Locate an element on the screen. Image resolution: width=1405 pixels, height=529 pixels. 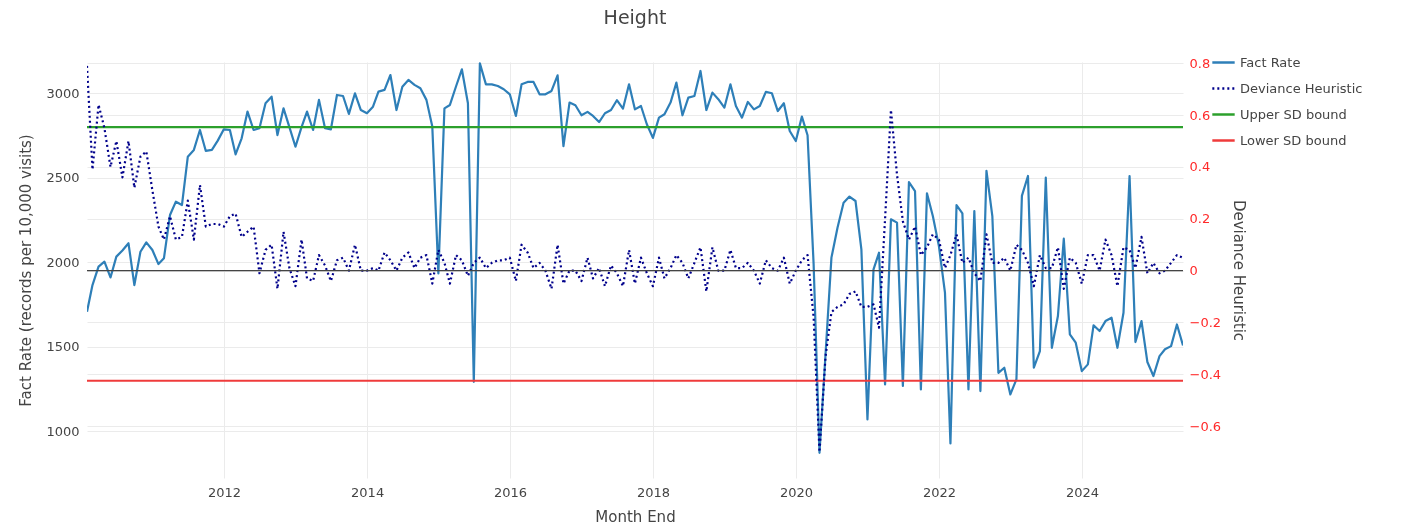
y-tick-label: 1000 is located at coordinates (63, 431).